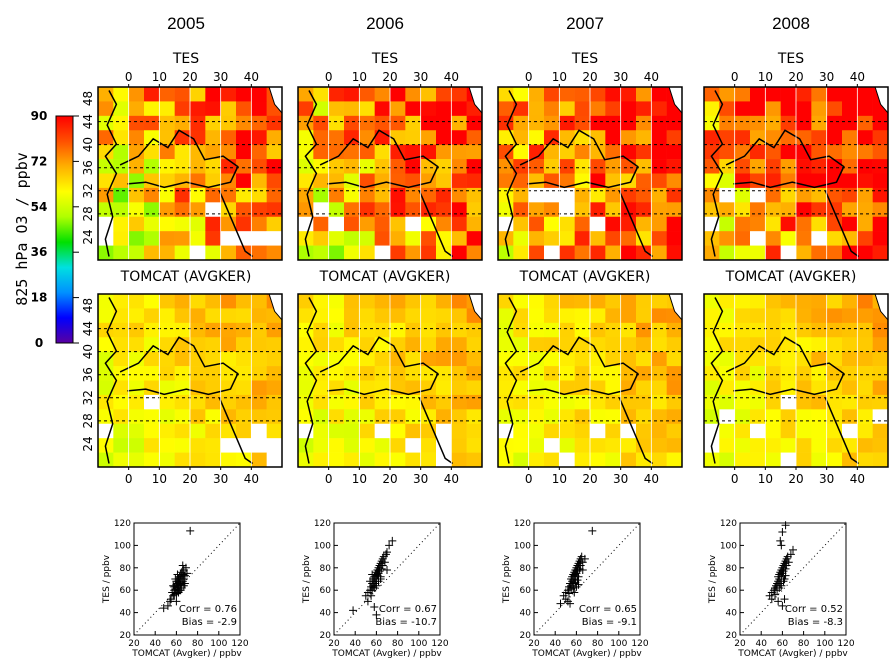  I want to click on scatter-point, so click(178, 579).